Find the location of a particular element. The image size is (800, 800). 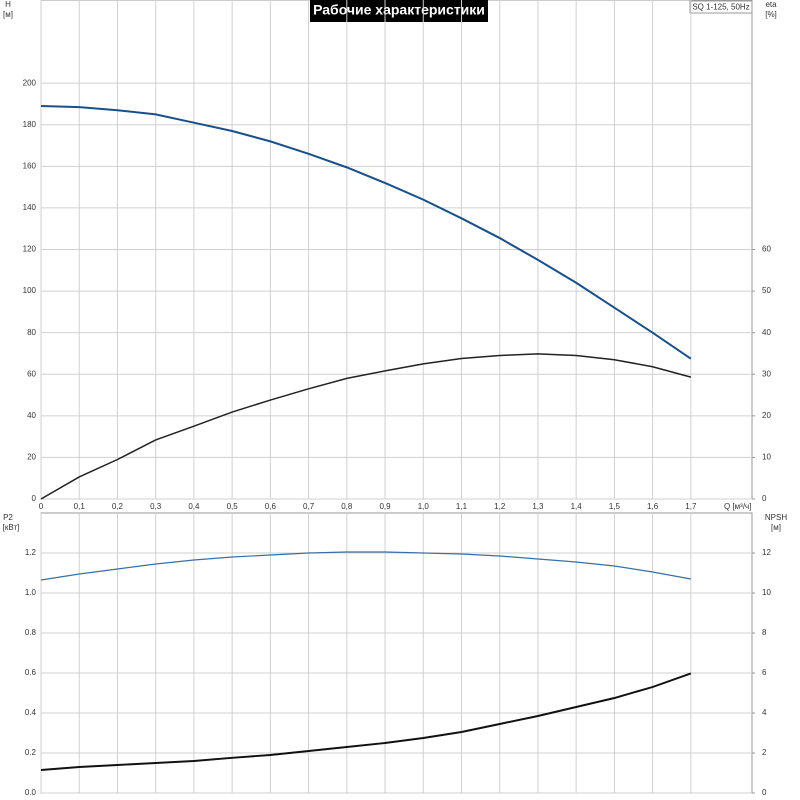

y2-tick-label: 12 is located at coordinates (766, 552).